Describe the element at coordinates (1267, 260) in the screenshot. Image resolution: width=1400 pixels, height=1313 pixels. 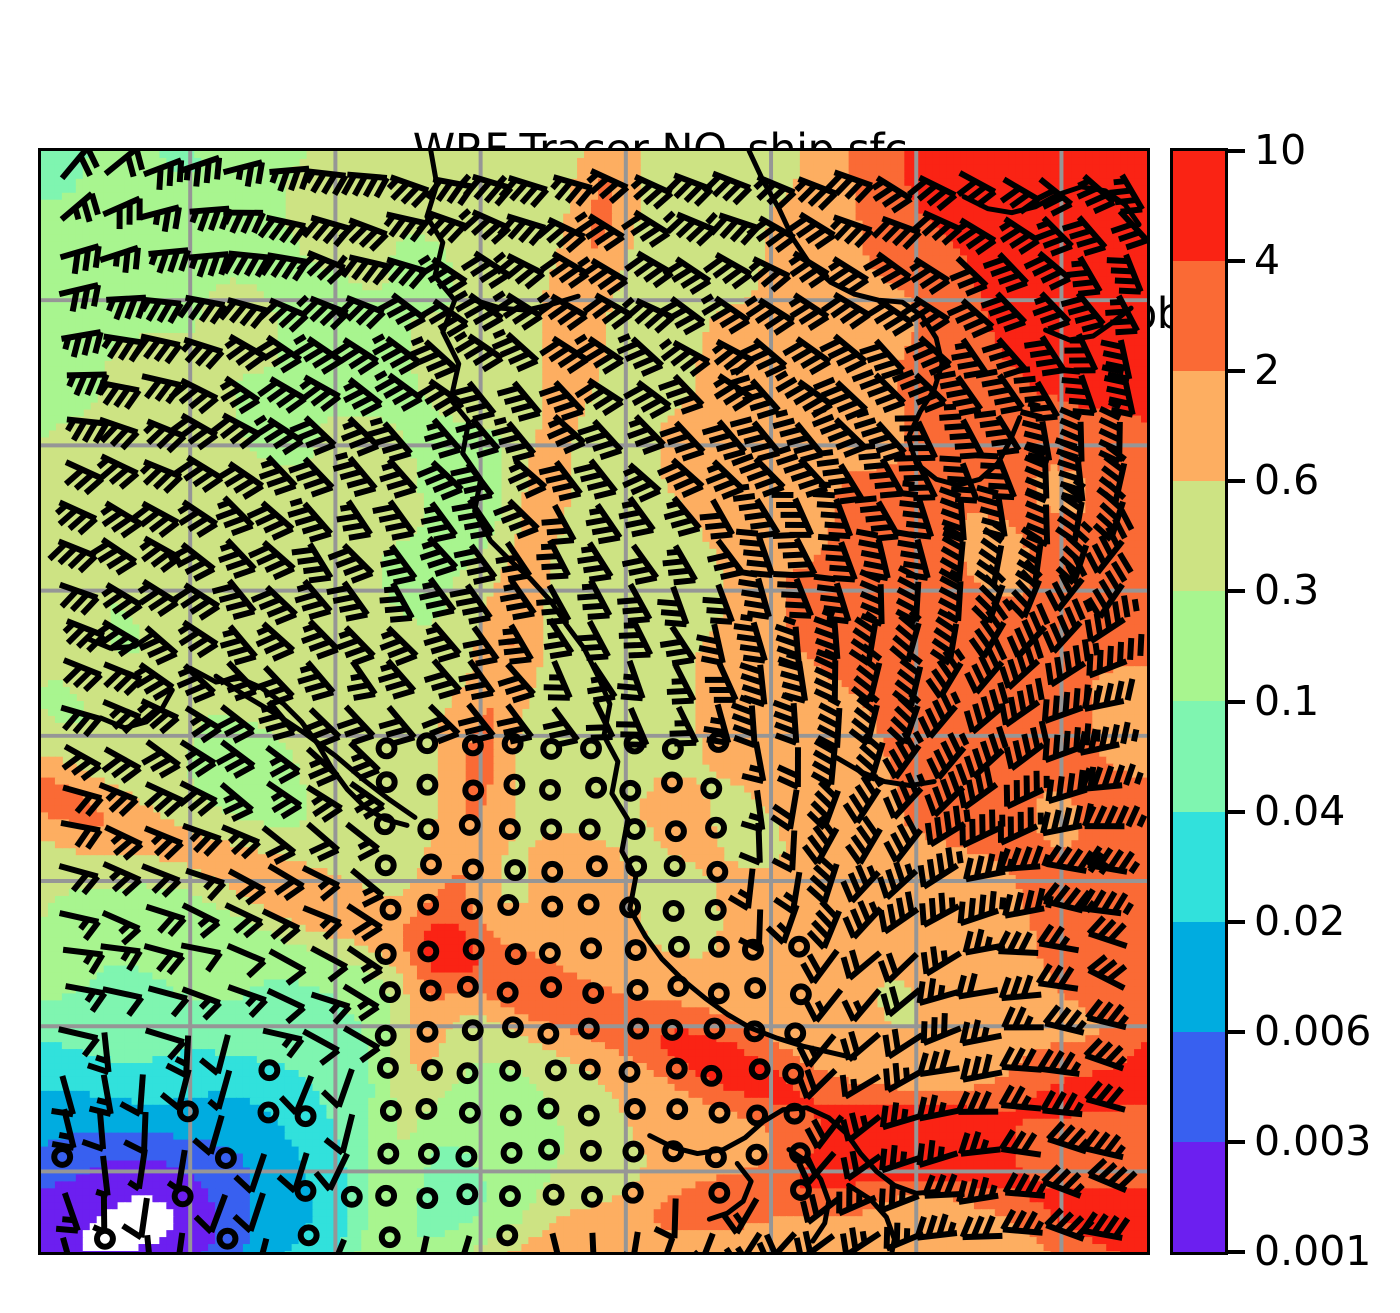
I see `tick-label: 4` at that location.